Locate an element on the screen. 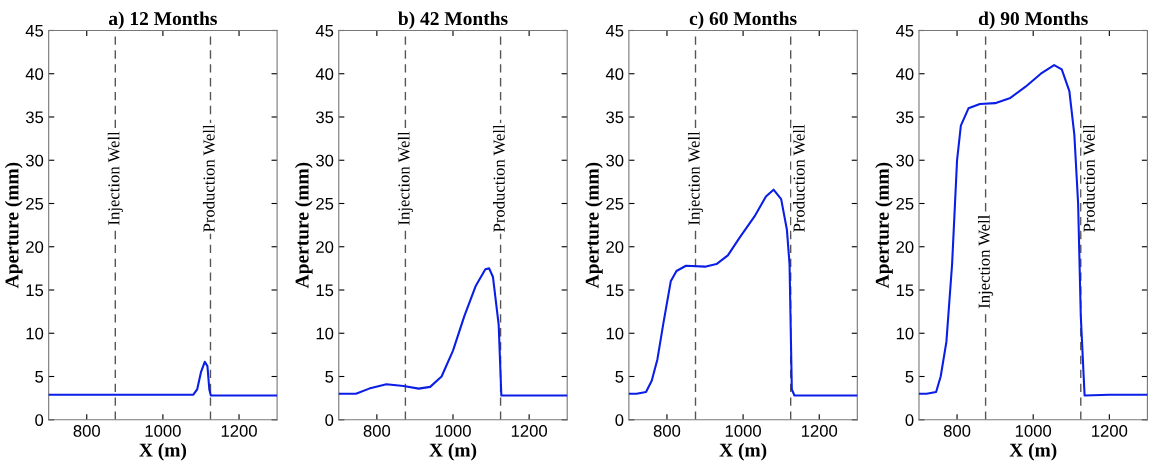 The image size is (1159, 469). chart-title: d) 90 Months is located at coordinates (1033, 20).